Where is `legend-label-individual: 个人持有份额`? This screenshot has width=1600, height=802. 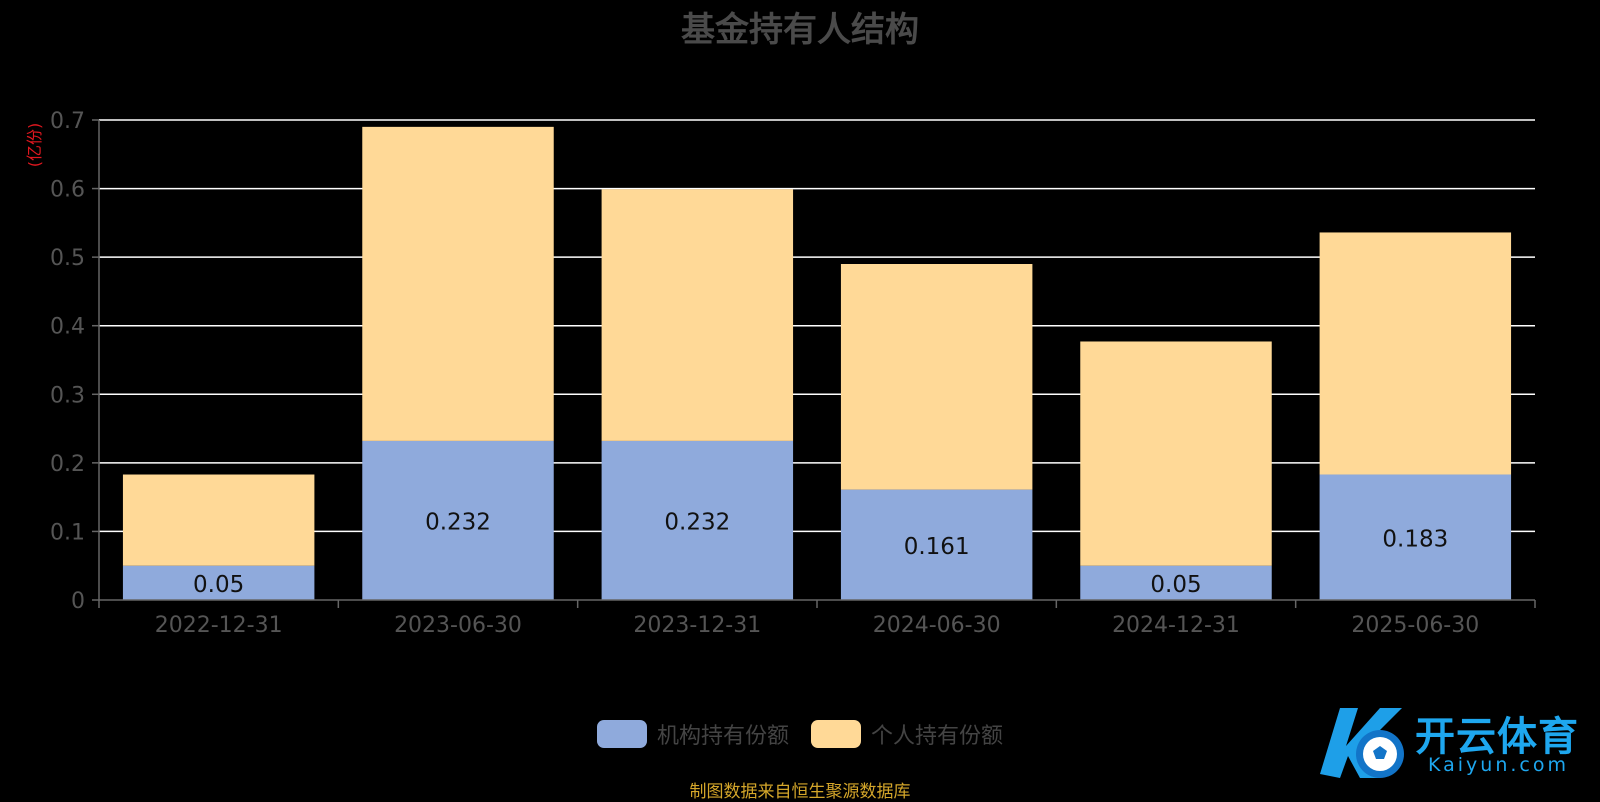 legend-label-individual: 个人持有份额 is located at coordinates (937, 736).